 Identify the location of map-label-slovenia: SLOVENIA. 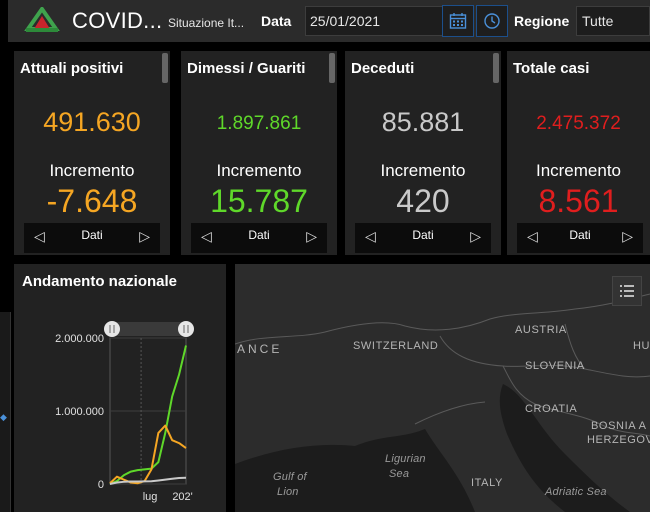
(555, 366).